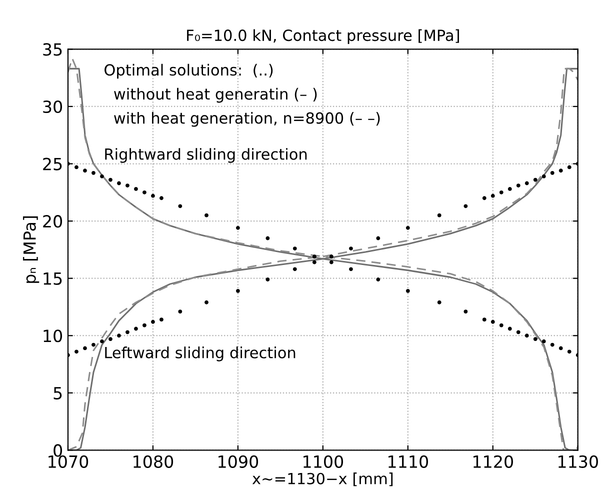 Image resolution: width=607 pixels, height=492 pixels. What do you see at coordinates (58, 450) in the screenshot?
I see `y-tick-label: 0` at bounding box center [58, 450].